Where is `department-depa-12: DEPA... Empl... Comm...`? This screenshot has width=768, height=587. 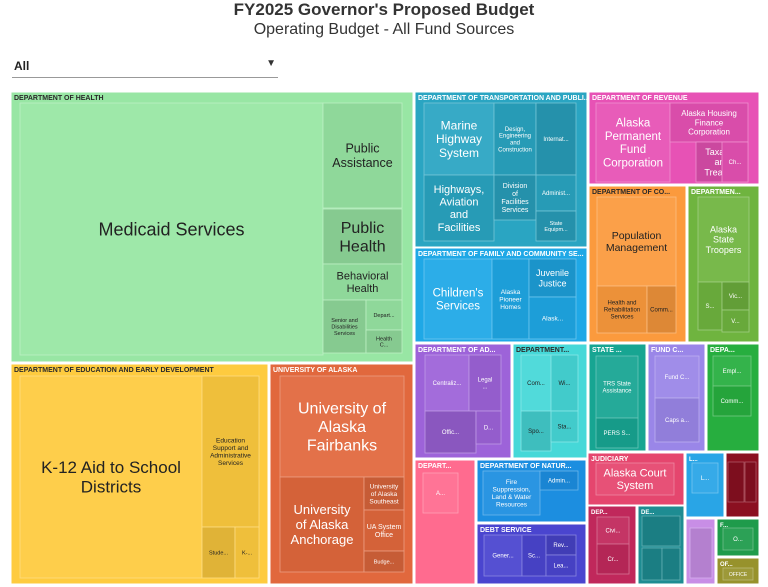 department-depa-12: DEPA... Empl... Comm... is located at coordinates (733, 397).